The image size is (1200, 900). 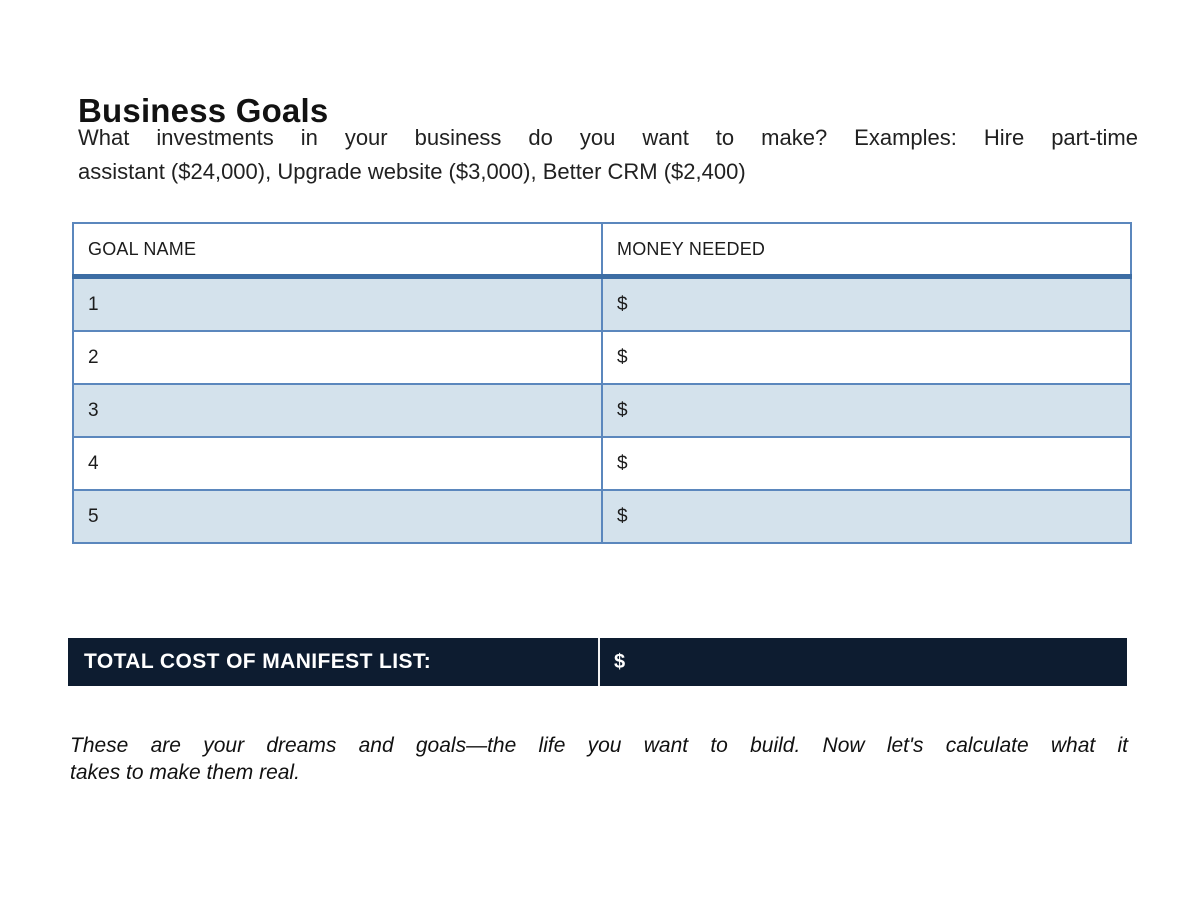 I want to click on goal-name-cell: 3, so click(x=337, y=410).